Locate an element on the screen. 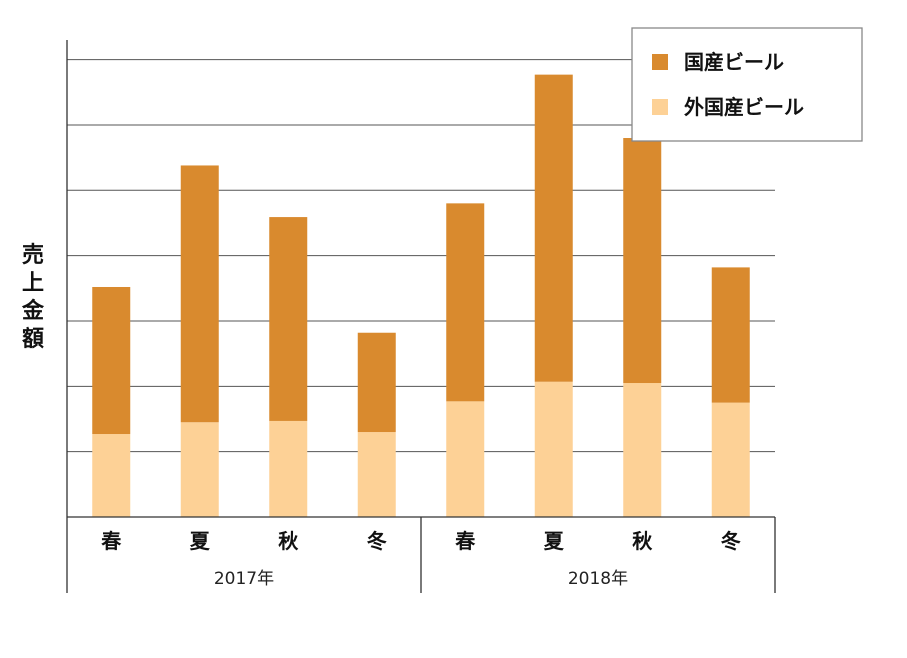 Image resolution: width=907 pixels, height=658 pixels. x-tick-label-3: 秋 is located at coordinates (288, 541).